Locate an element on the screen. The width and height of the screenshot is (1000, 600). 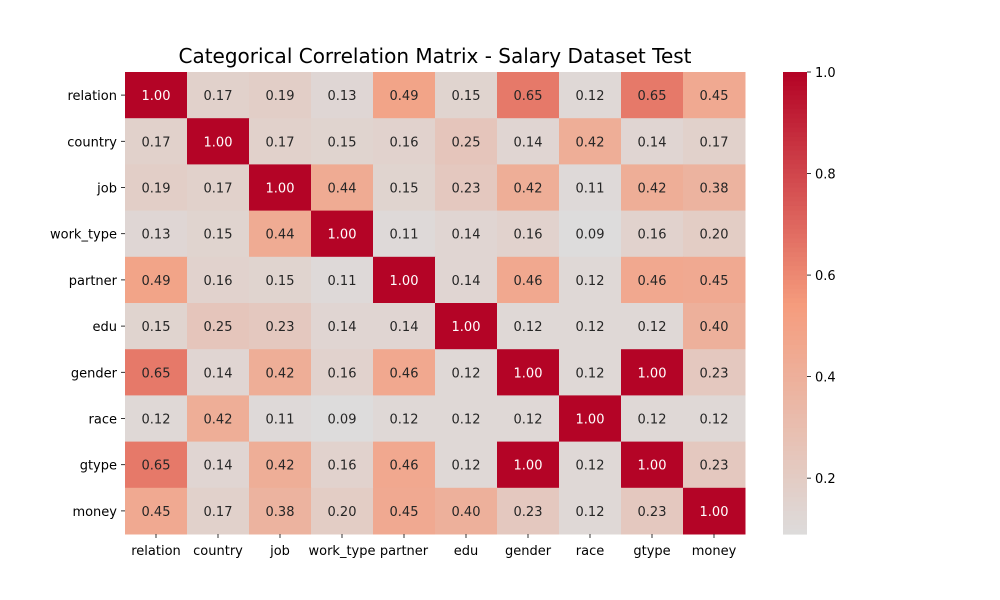
cell-value-label: 0.23 is located at coordinates (714, 373).